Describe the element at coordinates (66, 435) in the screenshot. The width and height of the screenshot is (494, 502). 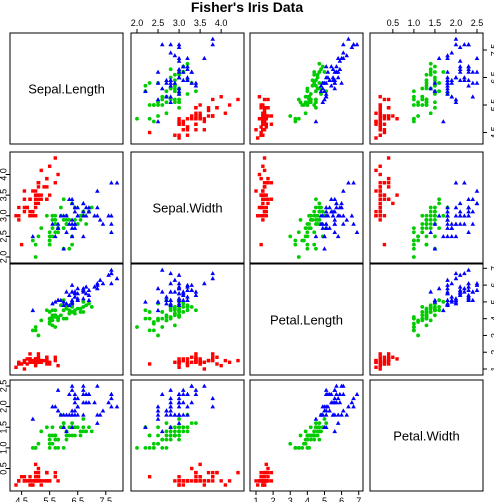
I see `panel-Petal.Width-vs-Sepal.Length` at that location.